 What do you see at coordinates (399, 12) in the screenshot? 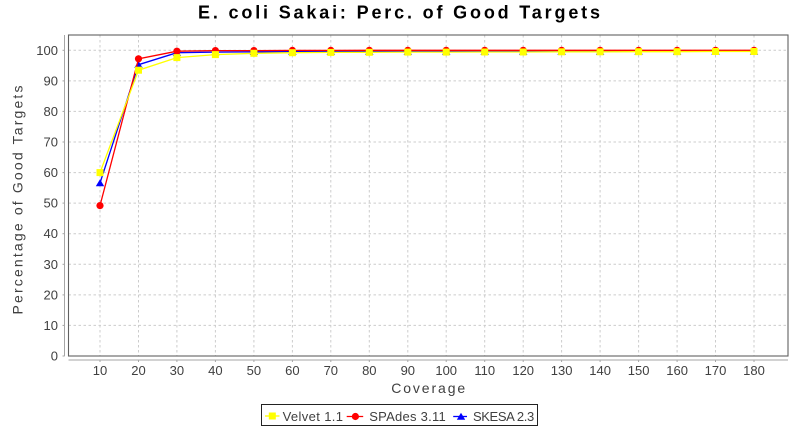
I see `svg-text:E. coli Sakai: Perc. of Good T: E. coli Sakai: Perc. of Good Targets` at bounding box center [399, 12].